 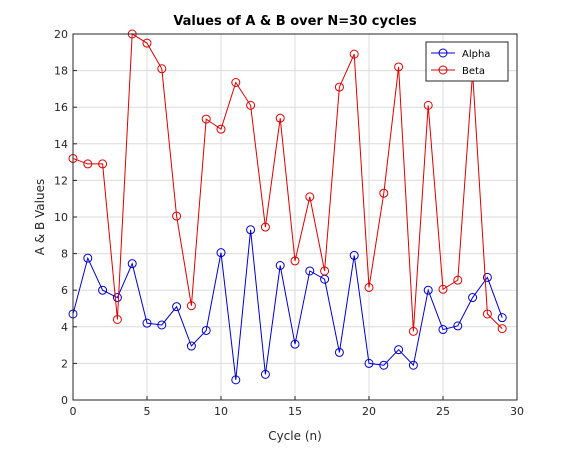 What do you see at coordinates (64, 327) in the screenshot?
I see `y-tick-label: 4` at bounding box center [64, 327].